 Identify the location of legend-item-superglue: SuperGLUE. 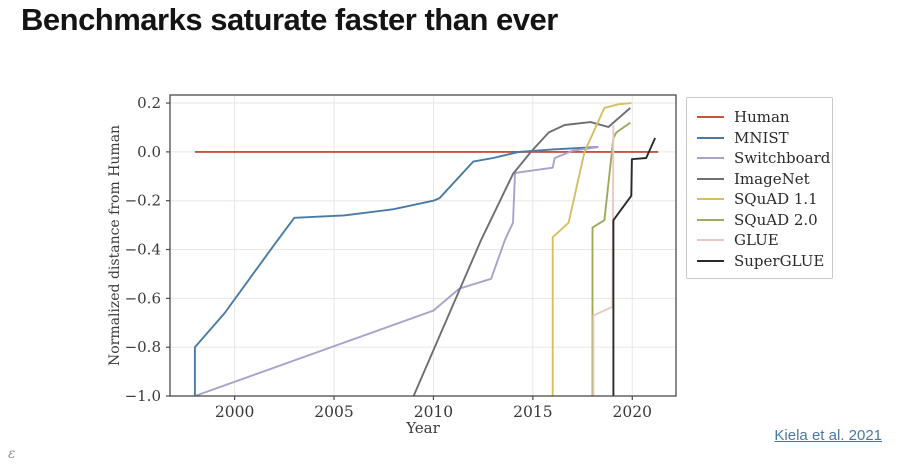
(761, 261).